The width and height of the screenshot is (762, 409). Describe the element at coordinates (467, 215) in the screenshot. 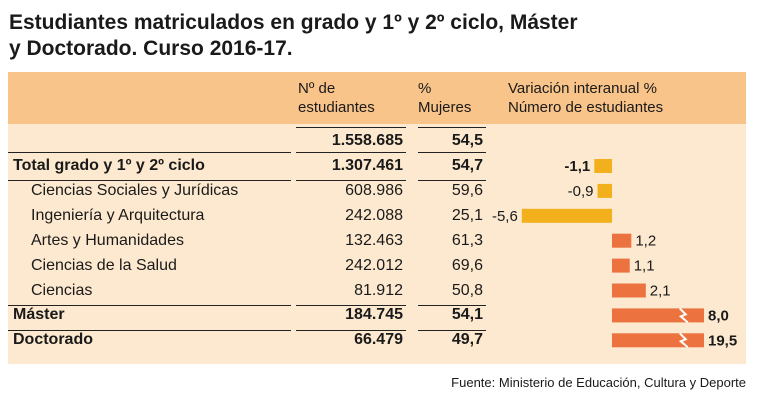

I see `row-pct-women: 25,1` at that location.